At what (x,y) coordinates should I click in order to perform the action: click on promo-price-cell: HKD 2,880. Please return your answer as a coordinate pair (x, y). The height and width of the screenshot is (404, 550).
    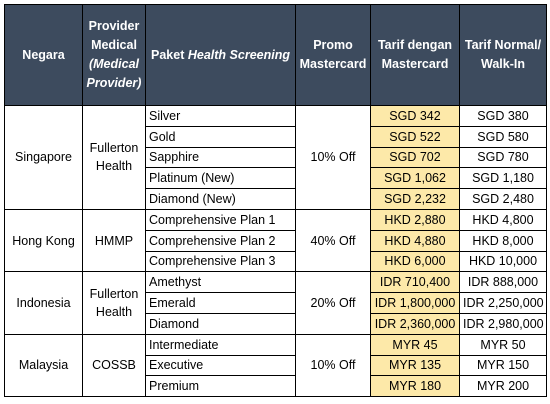
    Looking at the image, I should click on (415, 219).